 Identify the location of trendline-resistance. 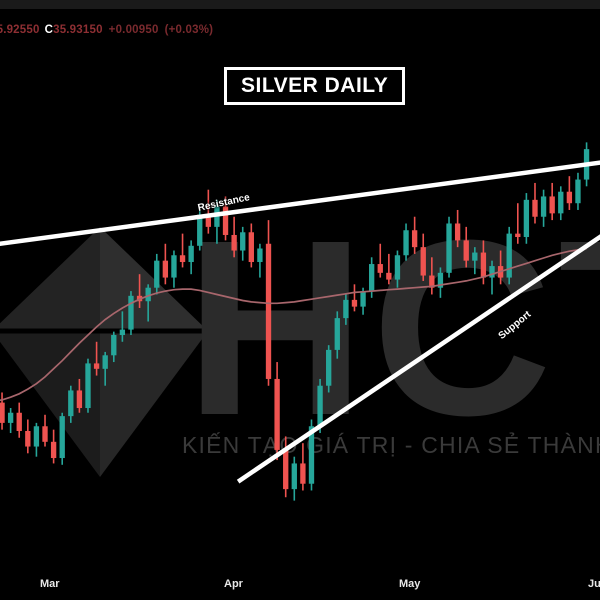
(300, 203).